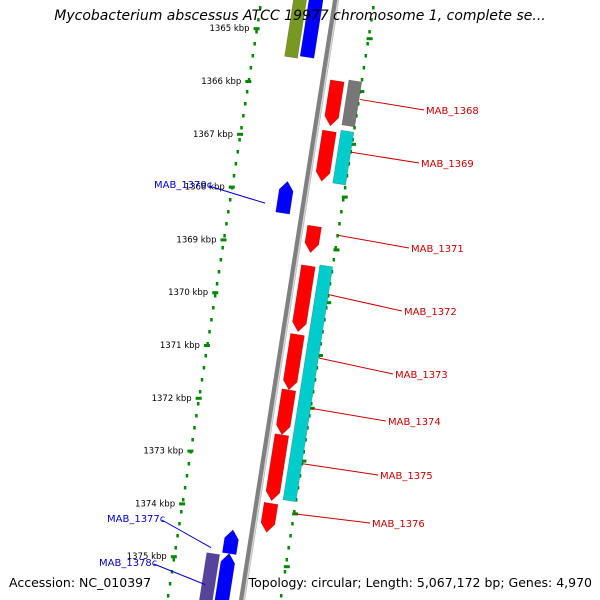  Describe the element at coordinates (406, 476) in the screenshot. I see `gene-label-mab_1375: MAB_1375` at that location.